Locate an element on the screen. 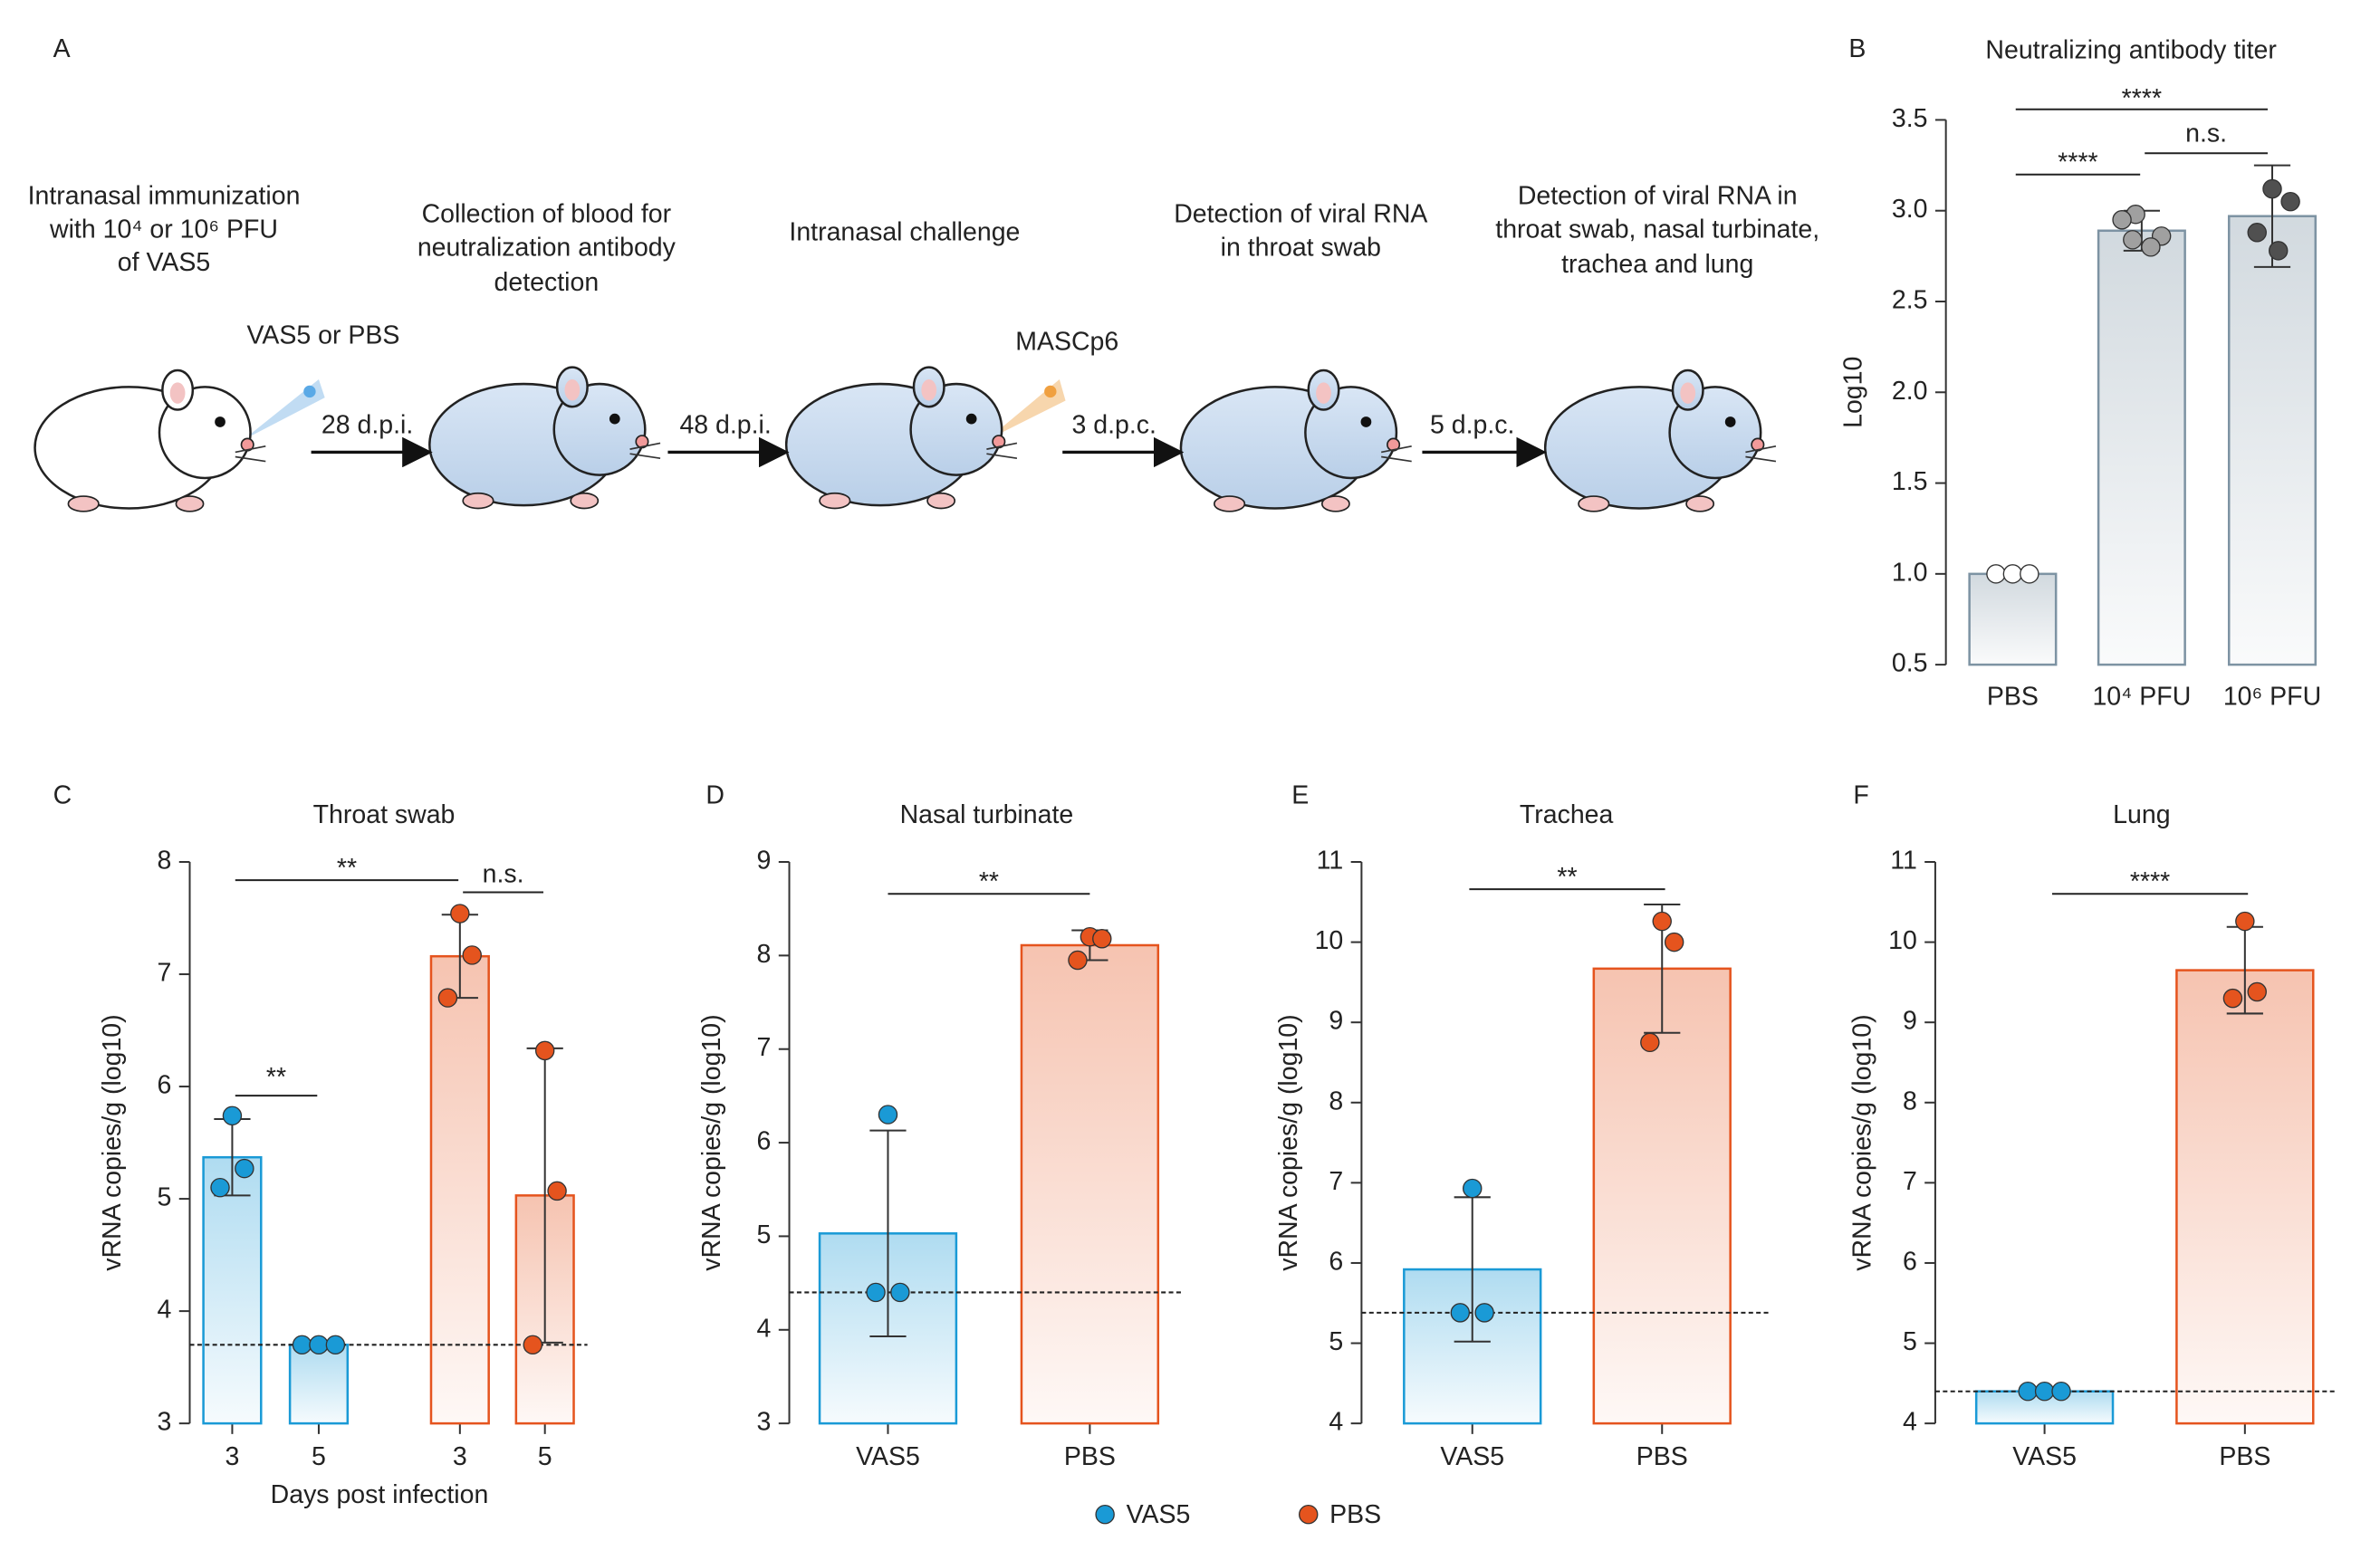 Image resolution: width=2380 pixels, height=1560 pixels. y-tick-label: 3.0 is located at coordinates (1910, 209).